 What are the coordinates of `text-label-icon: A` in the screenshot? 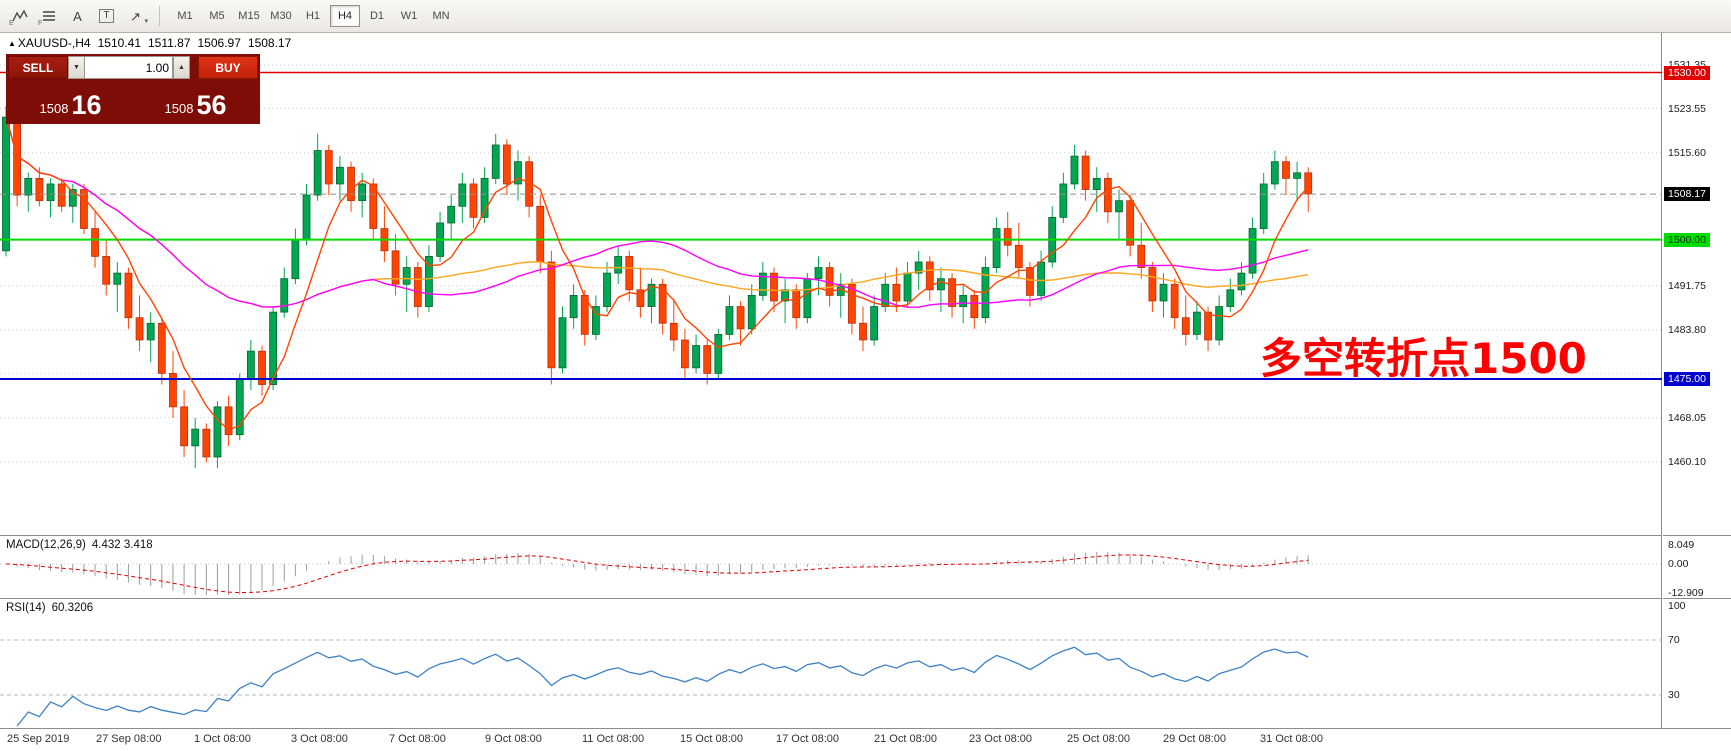 It's located at (77, 16).